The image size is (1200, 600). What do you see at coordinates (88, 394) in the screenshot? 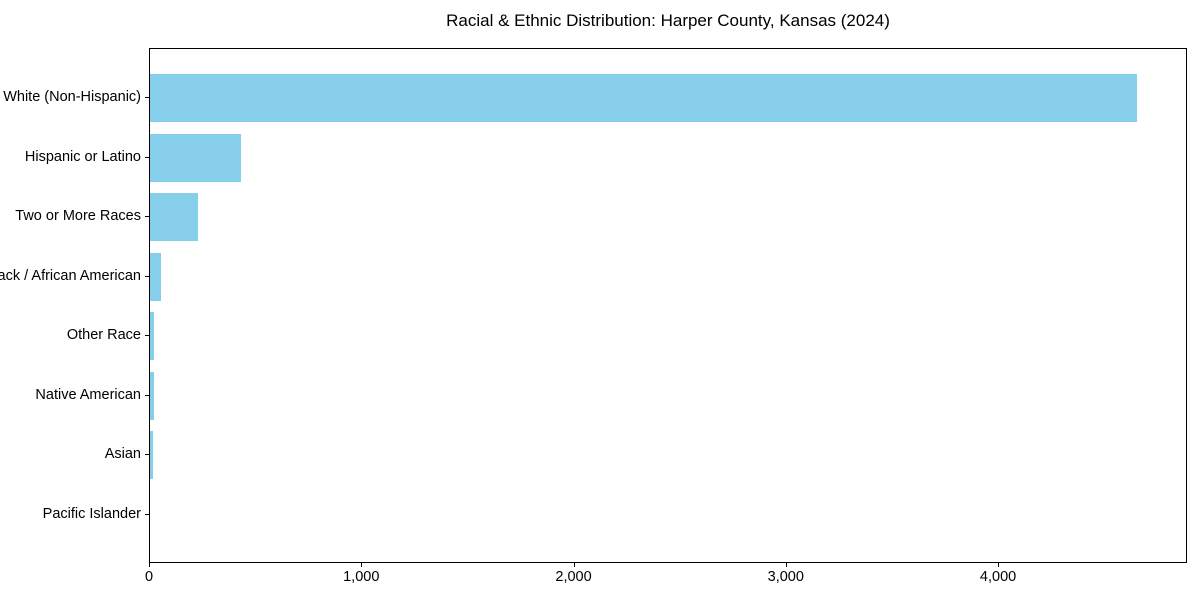
I see `y-tick-label: Native American` at bounding box center [88, 394].